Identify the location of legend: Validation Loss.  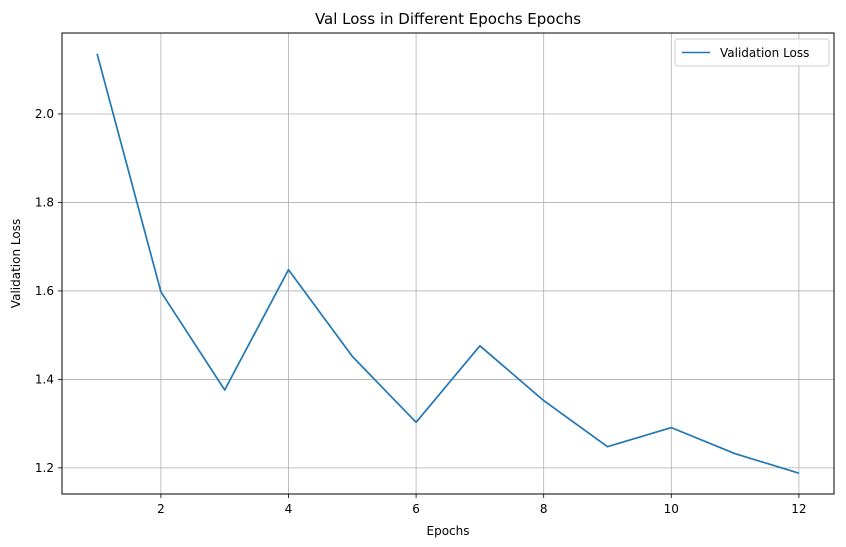
(752, 52).